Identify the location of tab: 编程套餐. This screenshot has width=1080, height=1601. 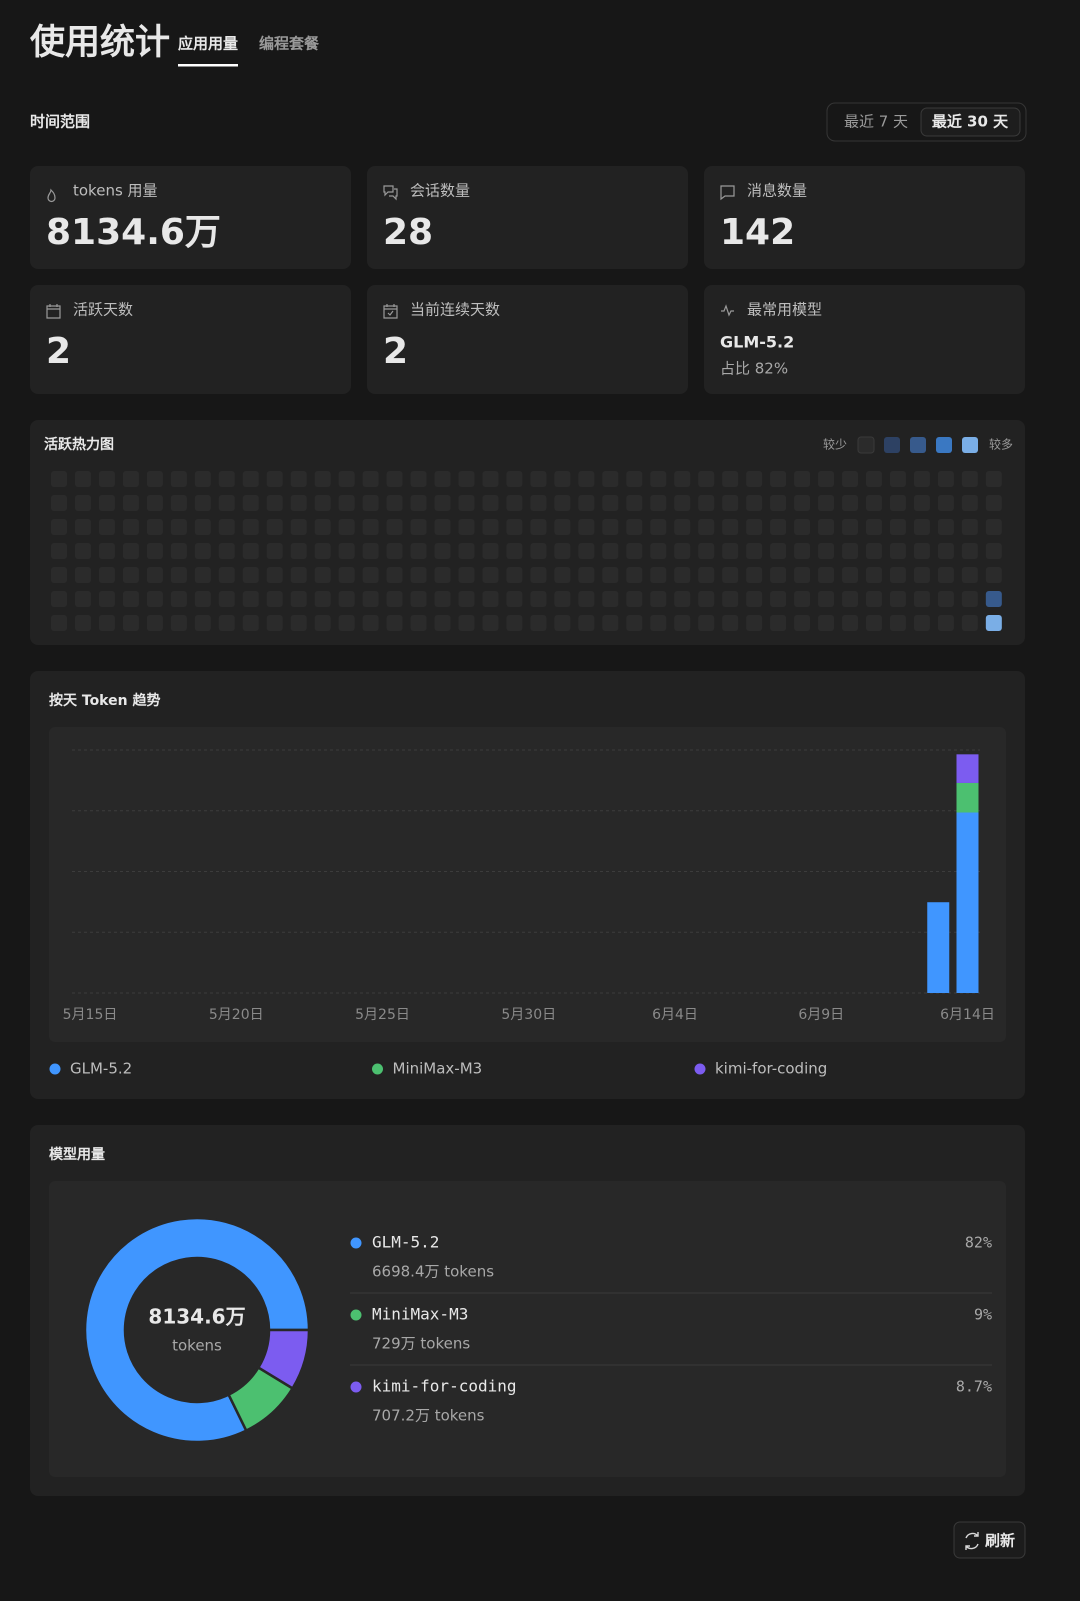
(289, 44).